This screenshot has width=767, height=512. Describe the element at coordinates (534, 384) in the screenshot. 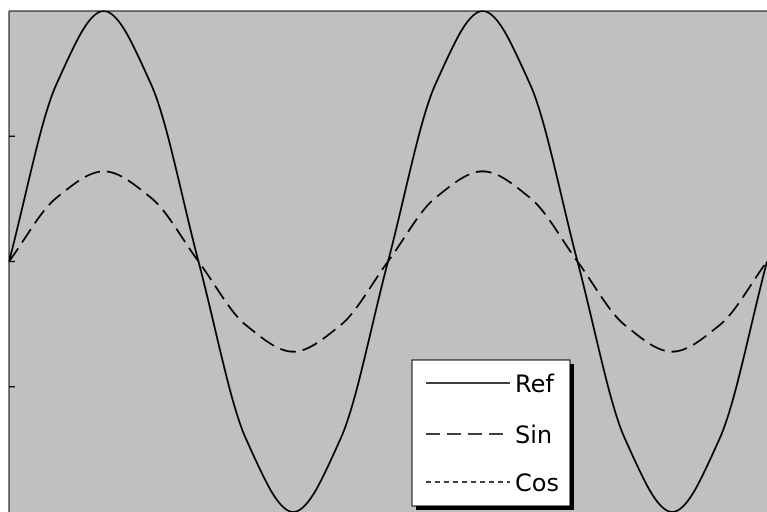

I see `legend-label-ref: Ref` at that location.